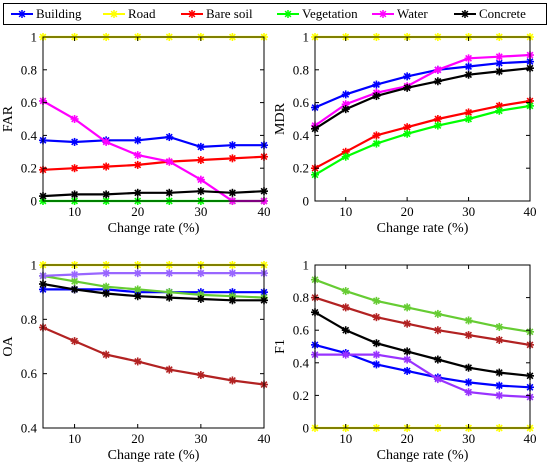 The image size is (550, 472). What do you see at coordinates (8, 118) in the screenshot?
I see `y-axis-label: FAR` at bounding box center [8, 118].